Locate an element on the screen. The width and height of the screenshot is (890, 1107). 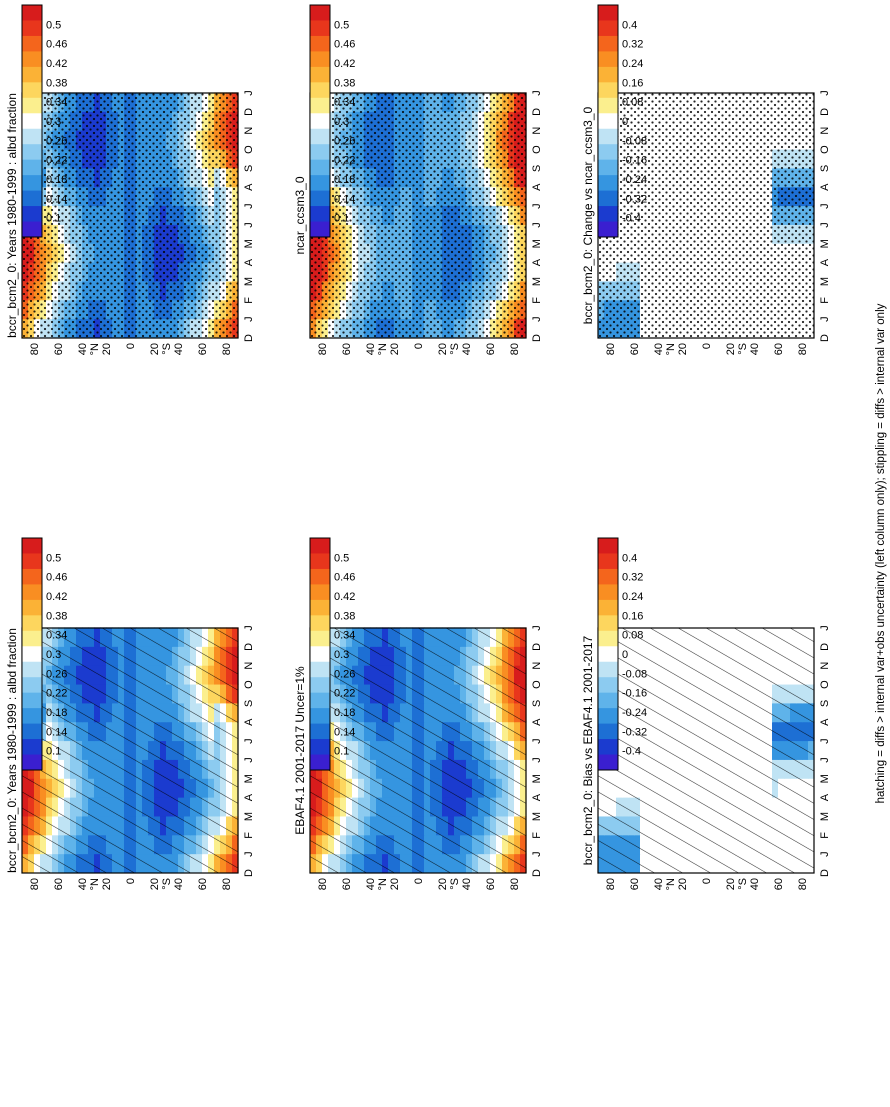
lat-tick-label: °S is located at coordinates (455, 884).